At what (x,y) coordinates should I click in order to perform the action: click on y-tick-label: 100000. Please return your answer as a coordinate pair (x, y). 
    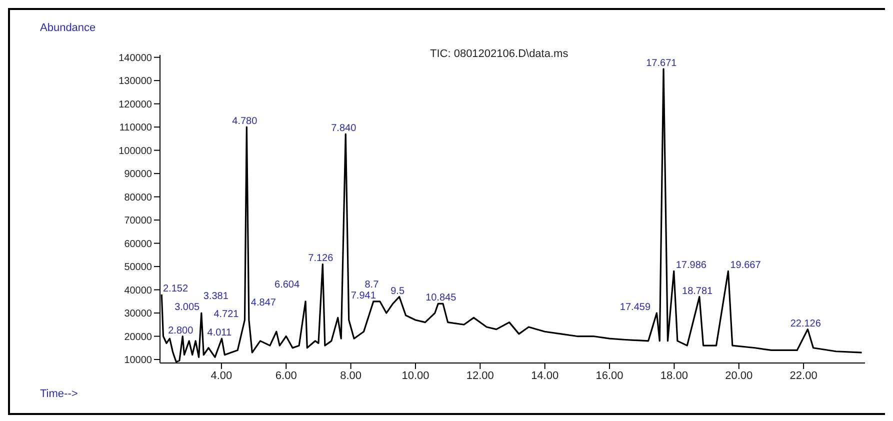
    Looking at the image, I should click on (135, 151).